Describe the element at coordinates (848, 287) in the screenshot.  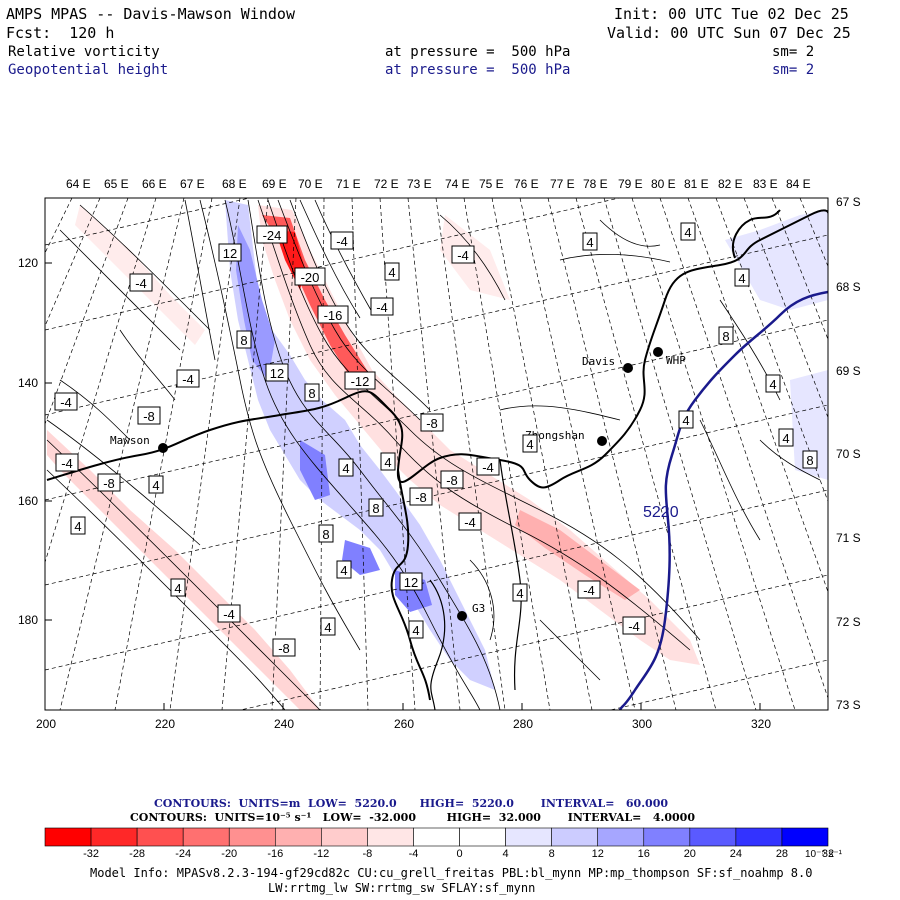
I see `lat-label-68s: 68 S` at that location.